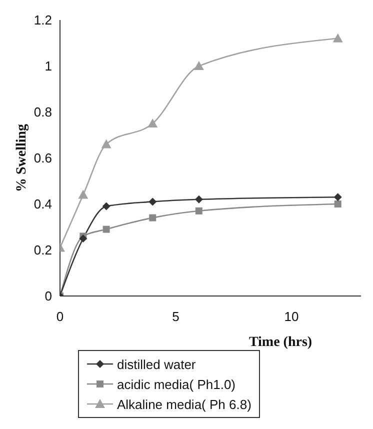  I want to click on y-tick-label: 1.2, so click(43, 20).